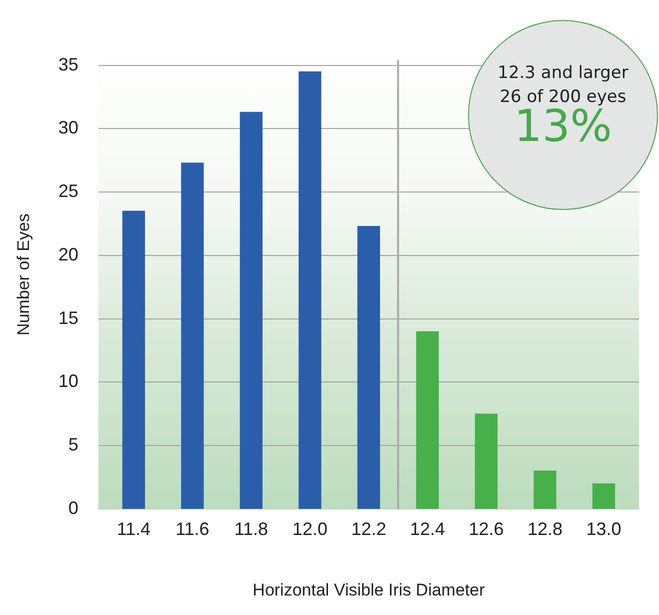  I want to click on x-tick-label: 13.0, so click(604, 528).